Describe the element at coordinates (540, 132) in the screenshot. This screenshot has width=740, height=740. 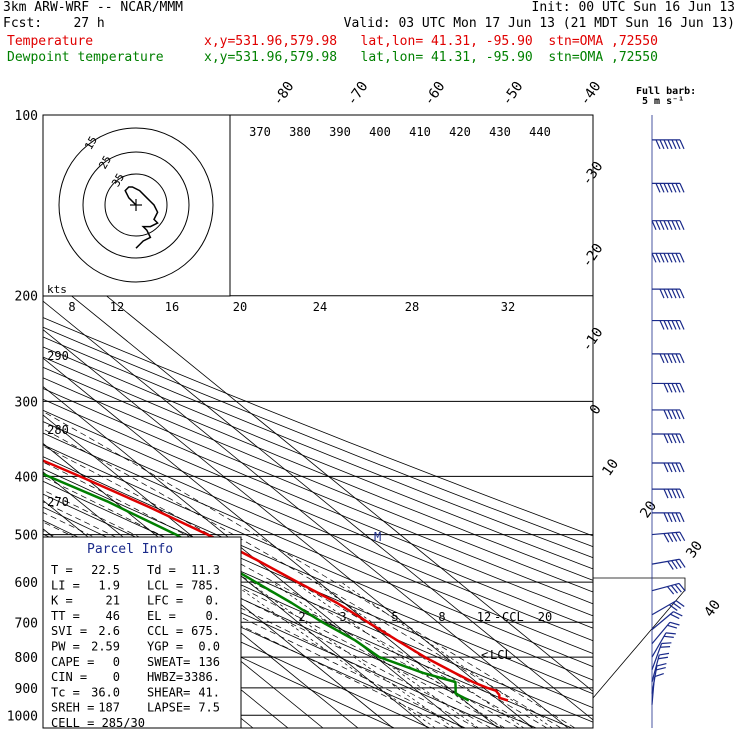
I see `theta-e-label: 440` at that location.